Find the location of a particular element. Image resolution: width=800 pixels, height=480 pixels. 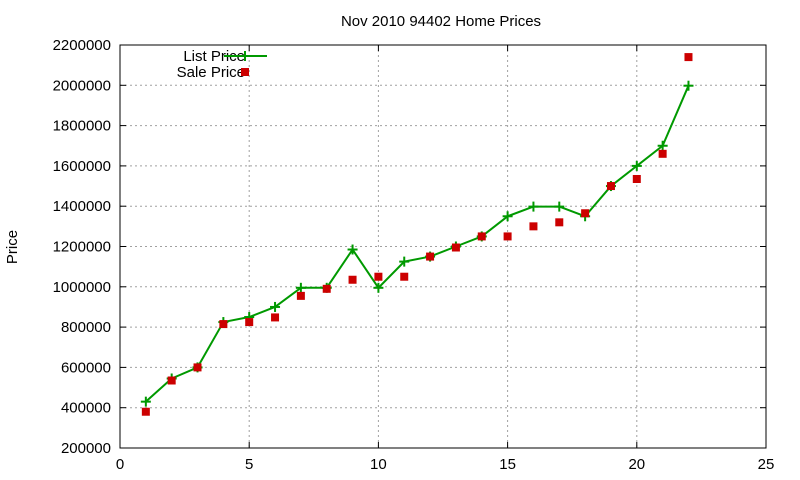

chart-title: Nov 2010 94402 Home Prices is located at coordinates (441, 21).